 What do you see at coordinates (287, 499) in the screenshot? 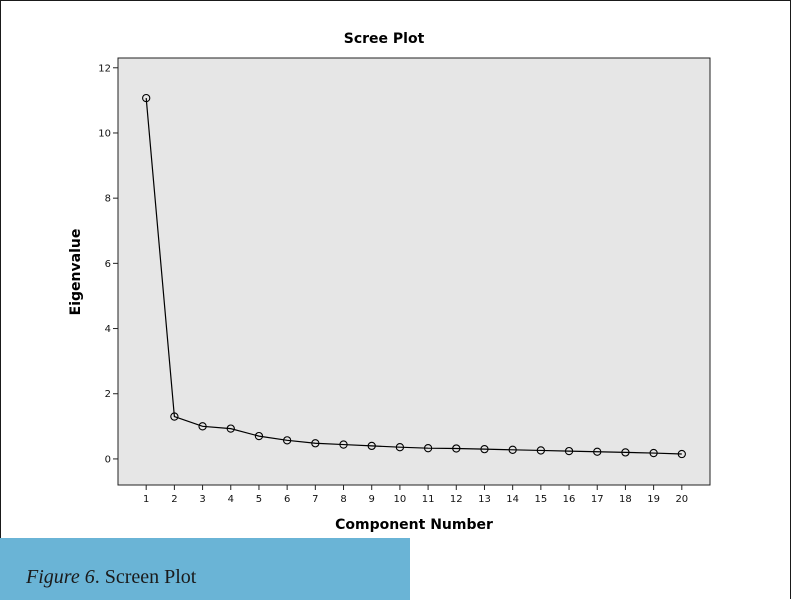
I see `x-tick-label: 6` at bounding box center [287, 499].